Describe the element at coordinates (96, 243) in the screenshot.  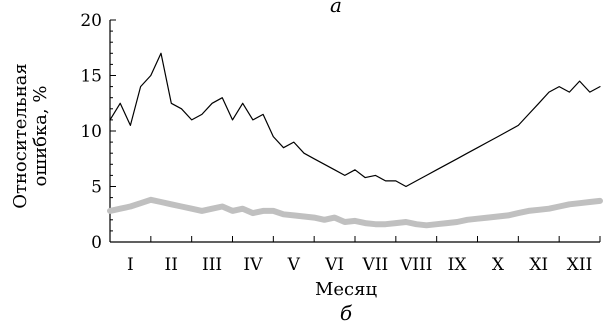
I see `y-tick-label: 0` at that location.